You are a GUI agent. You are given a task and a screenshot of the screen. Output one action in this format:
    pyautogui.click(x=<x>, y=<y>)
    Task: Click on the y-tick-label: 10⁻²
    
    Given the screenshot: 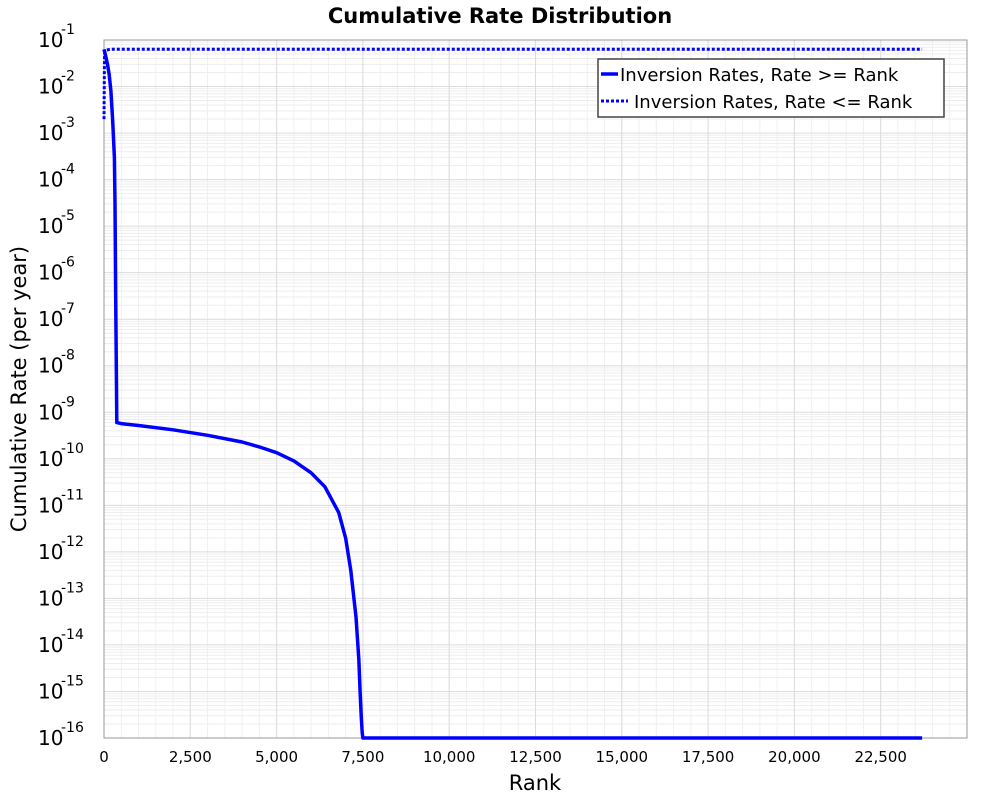 What is the action you would take?
    pyautogui.click(x=56, y=84)
    